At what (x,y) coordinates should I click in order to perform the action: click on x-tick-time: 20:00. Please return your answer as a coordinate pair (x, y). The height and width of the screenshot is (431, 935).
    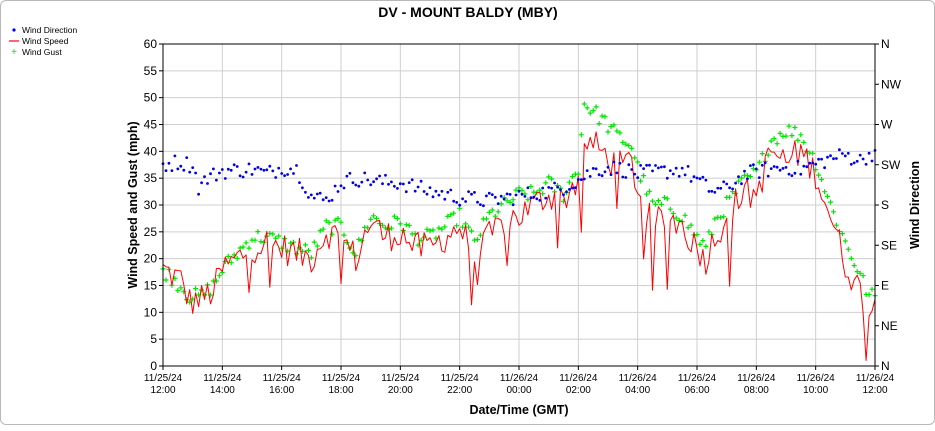
    Looking at the image, I should click on (400, 390).